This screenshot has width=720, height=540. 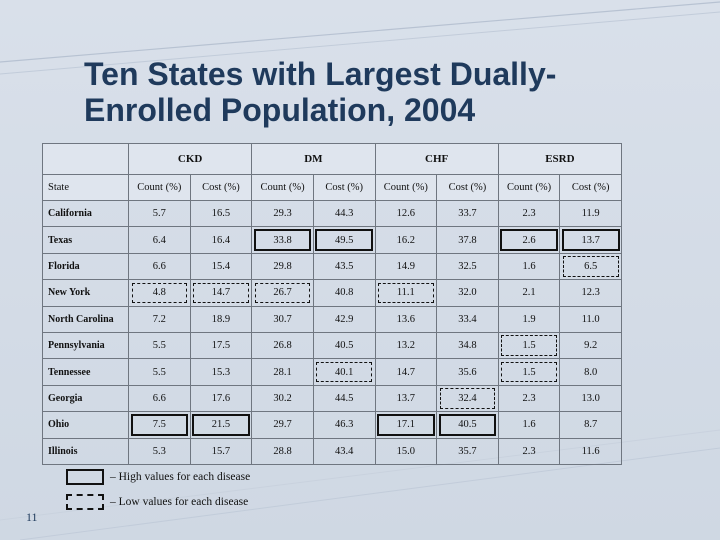 I want to click on value-cell: 12.3, so click(x=590, y=293).